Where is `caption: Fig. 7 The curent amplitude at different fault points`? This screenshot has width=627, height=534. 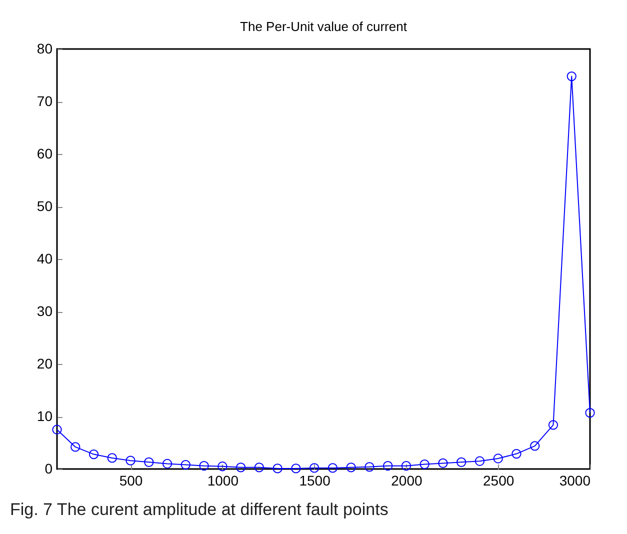
caption: Fig. 7 The curent amplitude at different fault points is located at coordinates (199, 510).